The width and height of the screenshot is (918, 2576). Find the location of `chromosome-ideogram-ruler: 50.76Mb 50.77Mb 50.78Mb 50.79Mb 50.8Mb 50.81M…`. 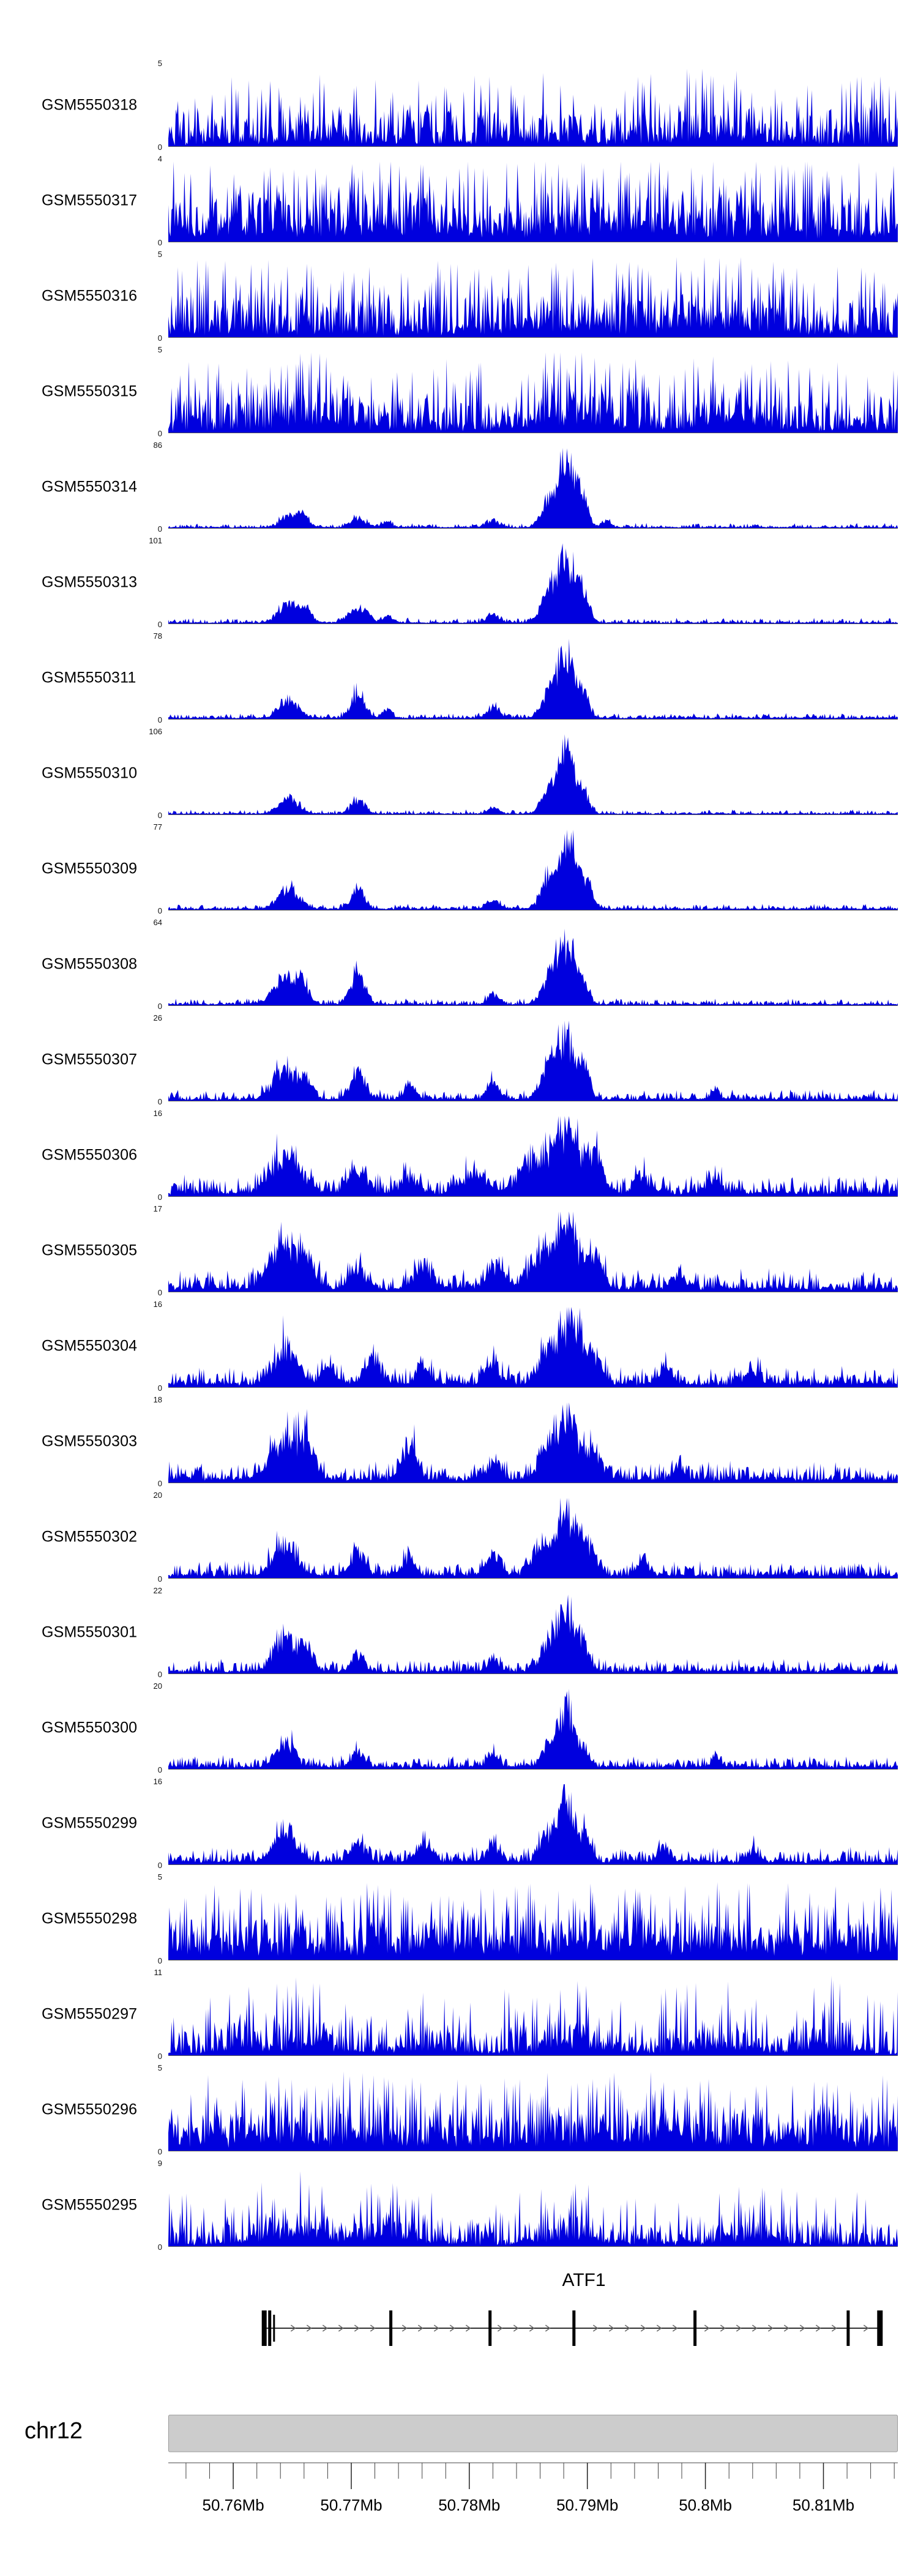

chromosome-ideogram-ruler: 50.76Mb 50.77Mb 50.78Mb 50.79Mb 50.8Mb 50.81M… is located at coordinates (533, 2464).